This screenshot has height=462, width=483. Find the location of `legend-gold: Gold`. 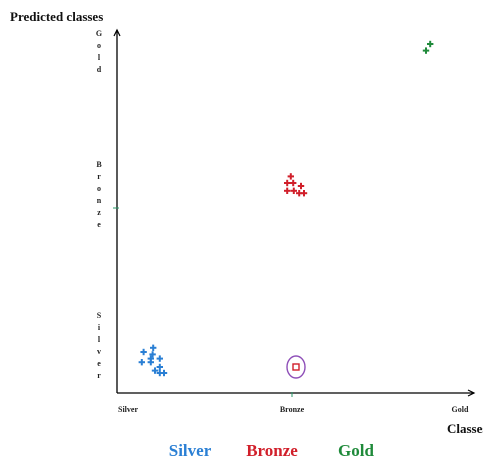

legend-gold: Gold is located at coordinates (356, 450).